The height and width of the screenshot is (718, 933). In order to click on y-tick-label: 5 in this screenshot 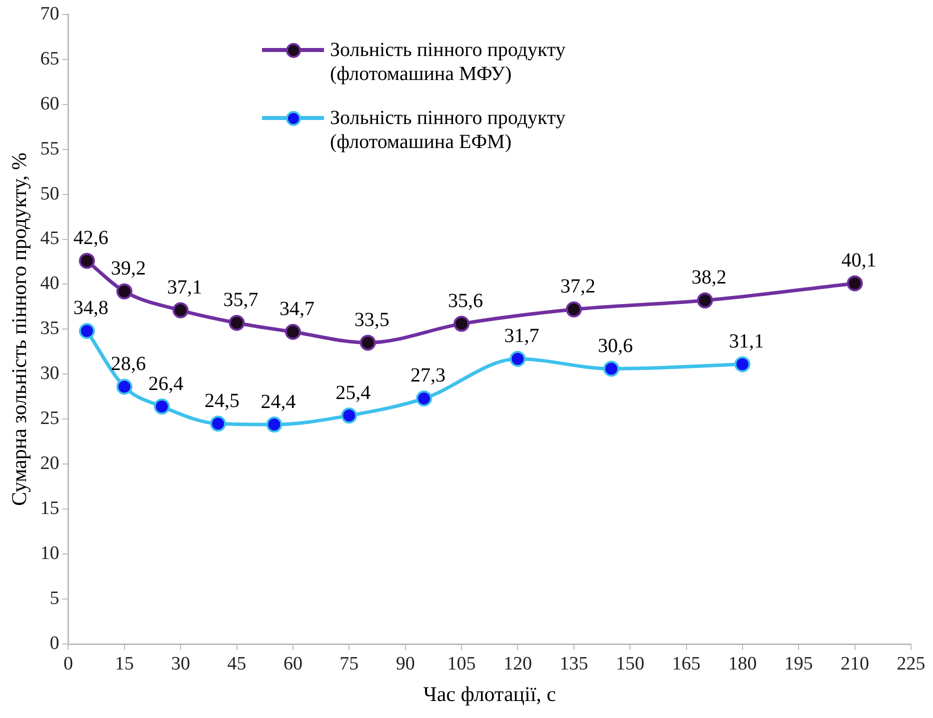, I will do `click(55, 599)`.